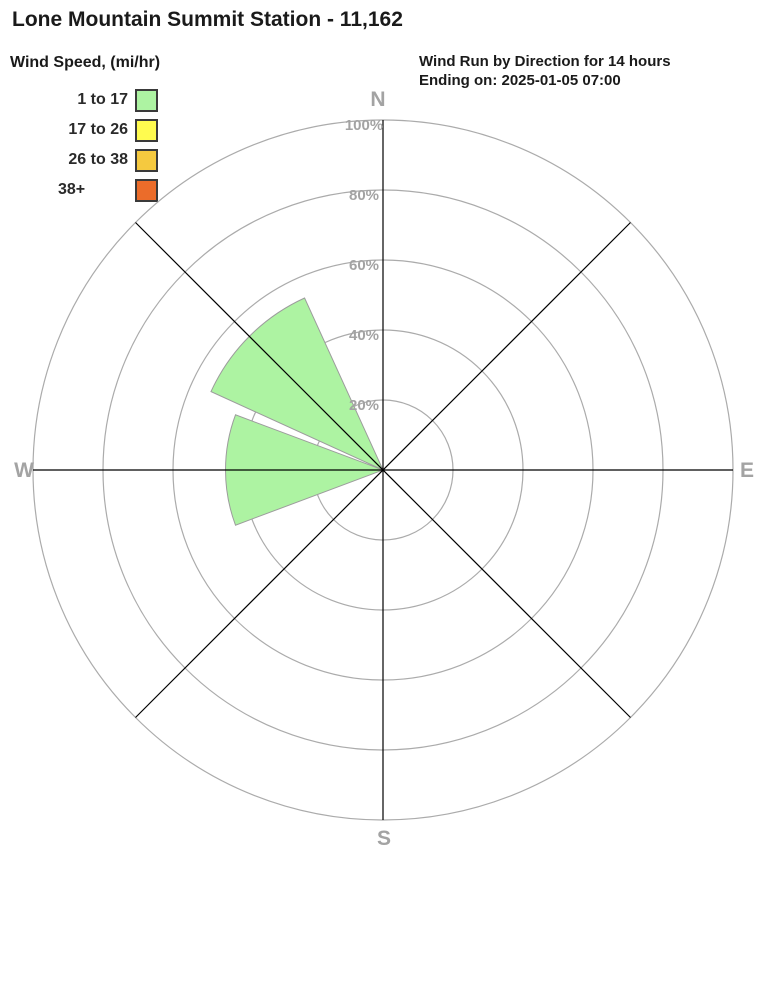 The image size is (768, 1008). What do you see at coordinates (545, 61) in the screenshot?
I see `subheader-line-1: Wind Run by Direction for 14 hours` at bounding box center [545, 61].